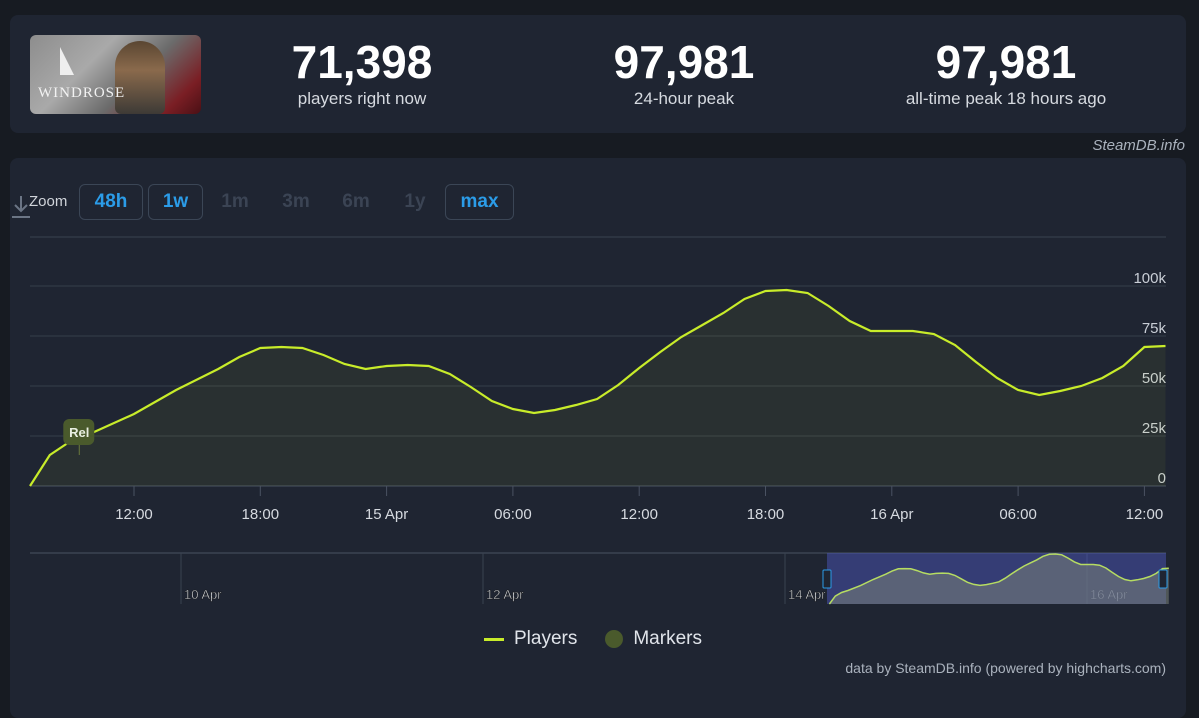 This screenshot has height=718, width=1199. What do you see at coordinates (1138, 145) in the screenshot?
I see `steamdb-credit: SteamDB.info` at bounding box center [1138, 145].